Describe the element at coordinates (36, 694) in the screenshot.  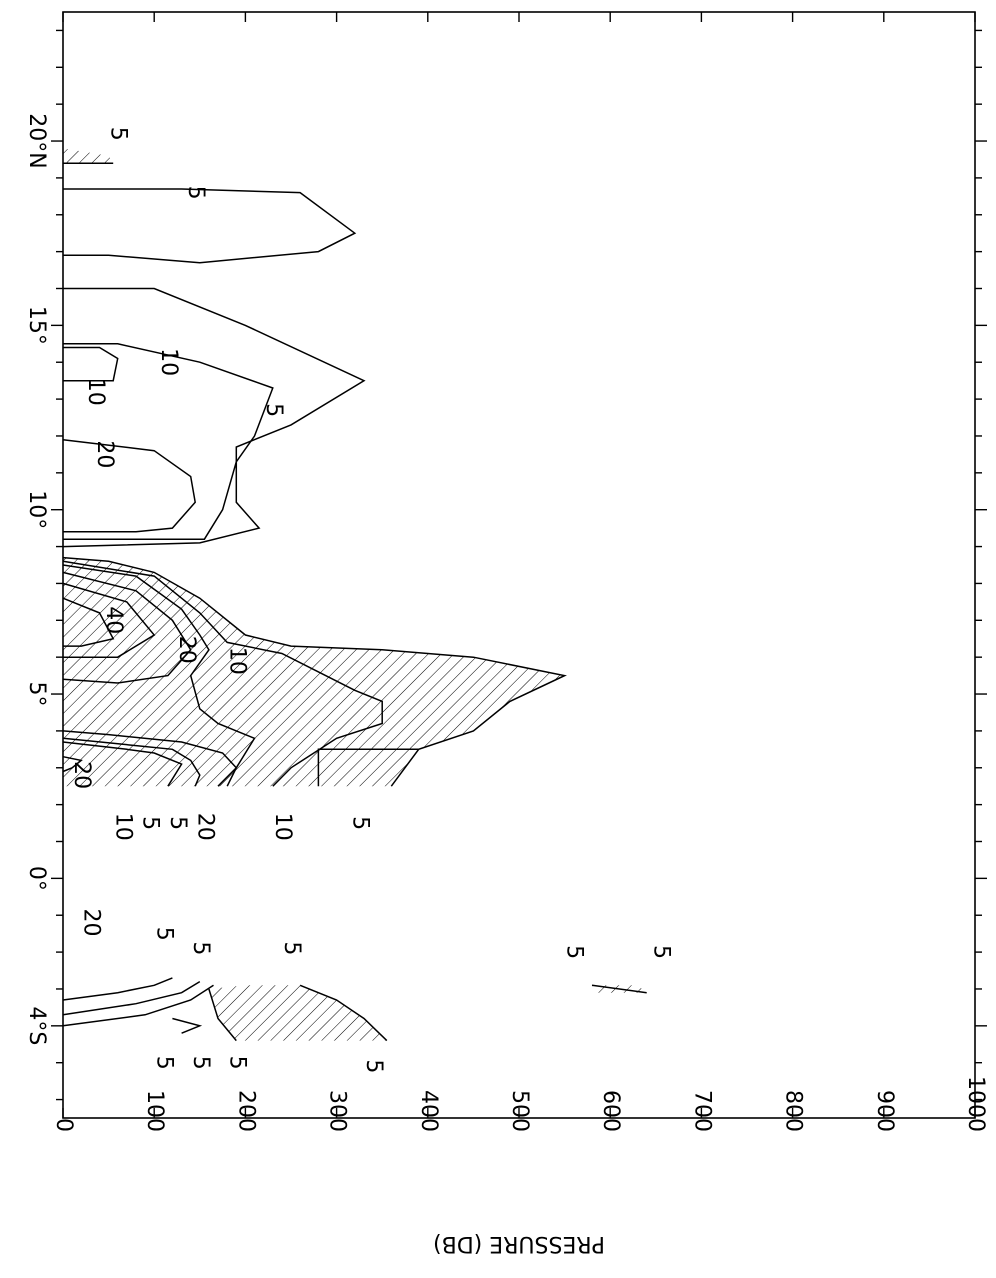
I see `y-tick-label: 5°` at that location.